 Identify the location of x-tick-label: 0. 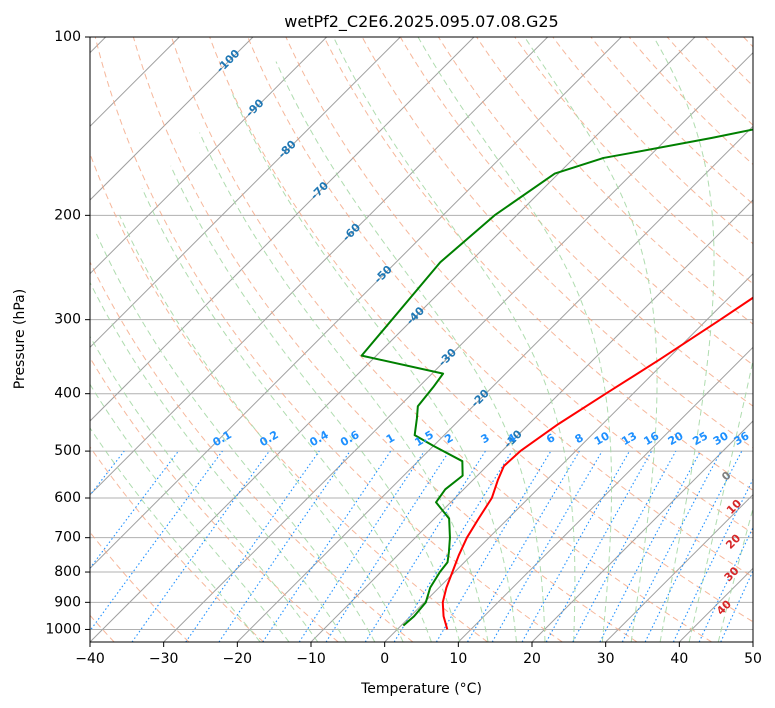
(384, 659).